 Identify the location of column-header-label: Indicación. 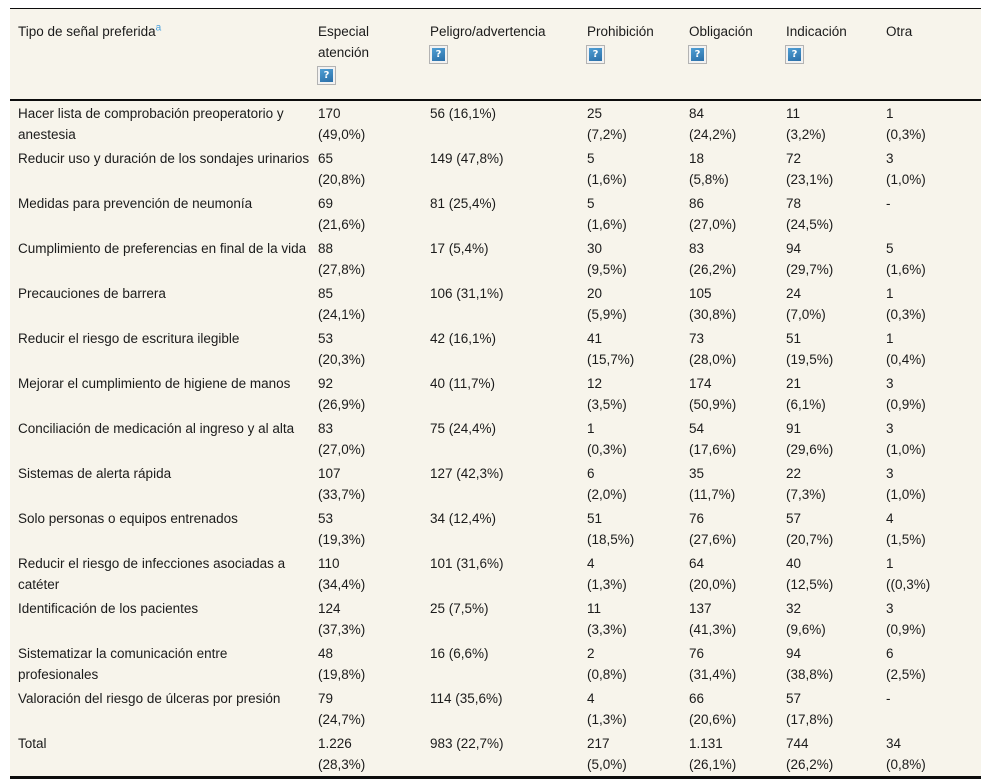
(816, 31).